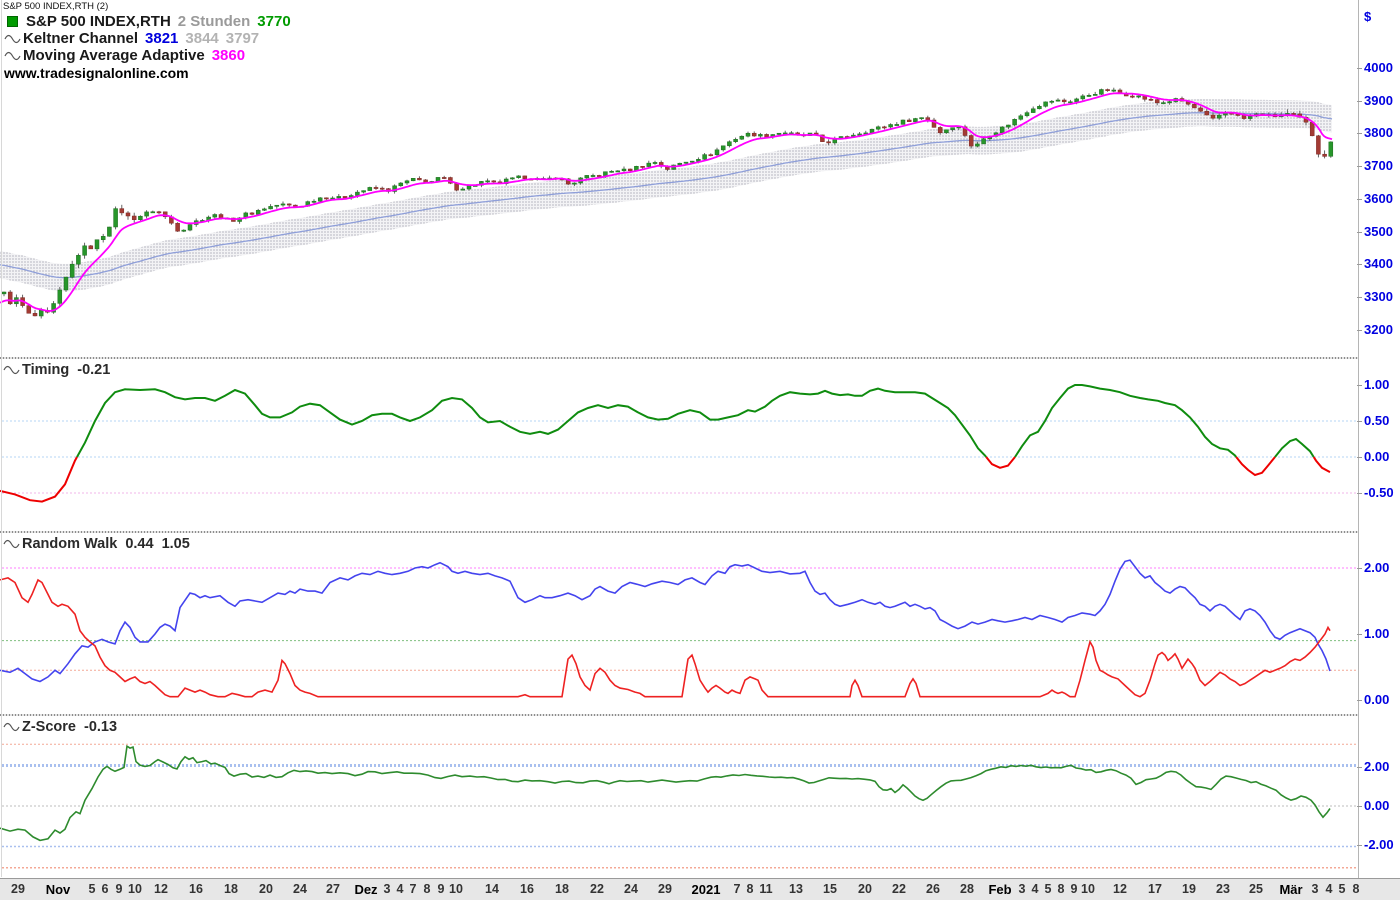  What do you see at coordinates (1378, 132) in the screenshot?
I see `y-tick-label: 3800` at bounding box center [1378, 132].